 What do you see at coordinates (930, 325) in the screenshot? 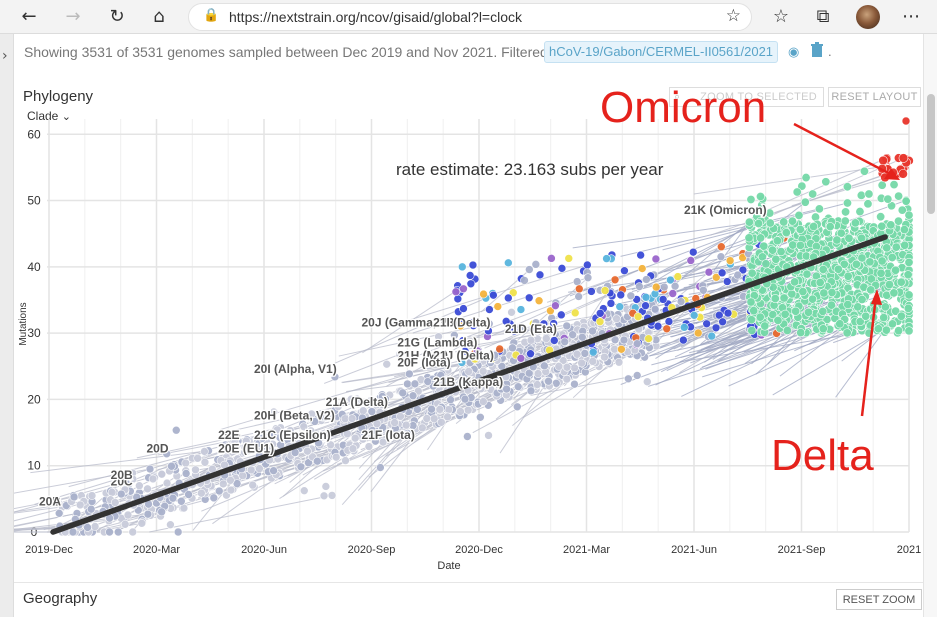
I see `scrollbar` at bounding box center [930, 325].